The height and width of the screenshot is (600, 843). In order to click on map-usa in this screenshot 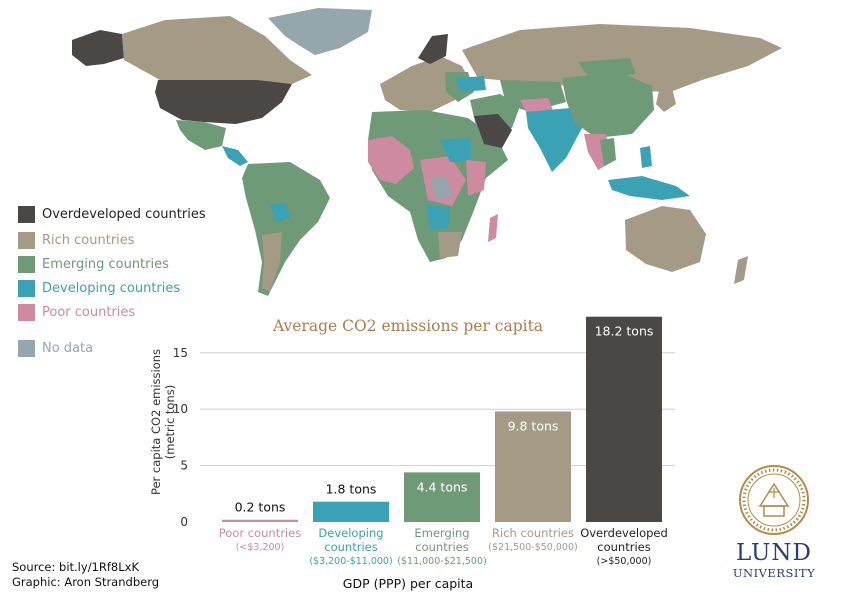, I will do `click(223, 102)`.